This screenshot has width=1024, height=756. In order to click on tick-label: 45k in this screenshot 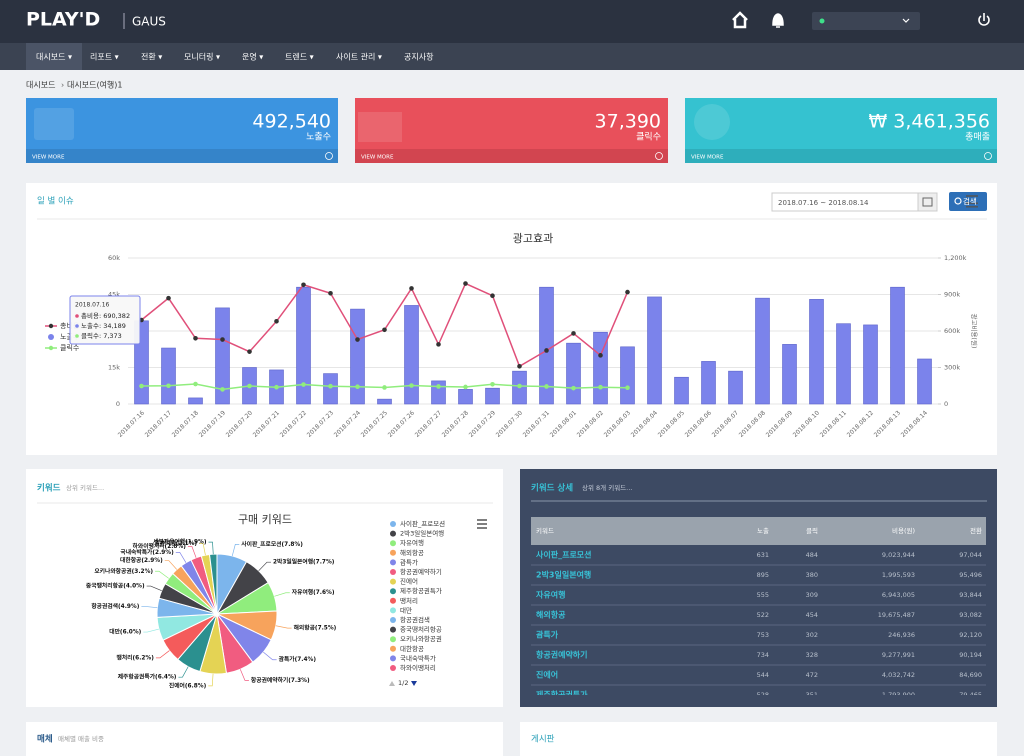, I will do `click(114, 295)`.